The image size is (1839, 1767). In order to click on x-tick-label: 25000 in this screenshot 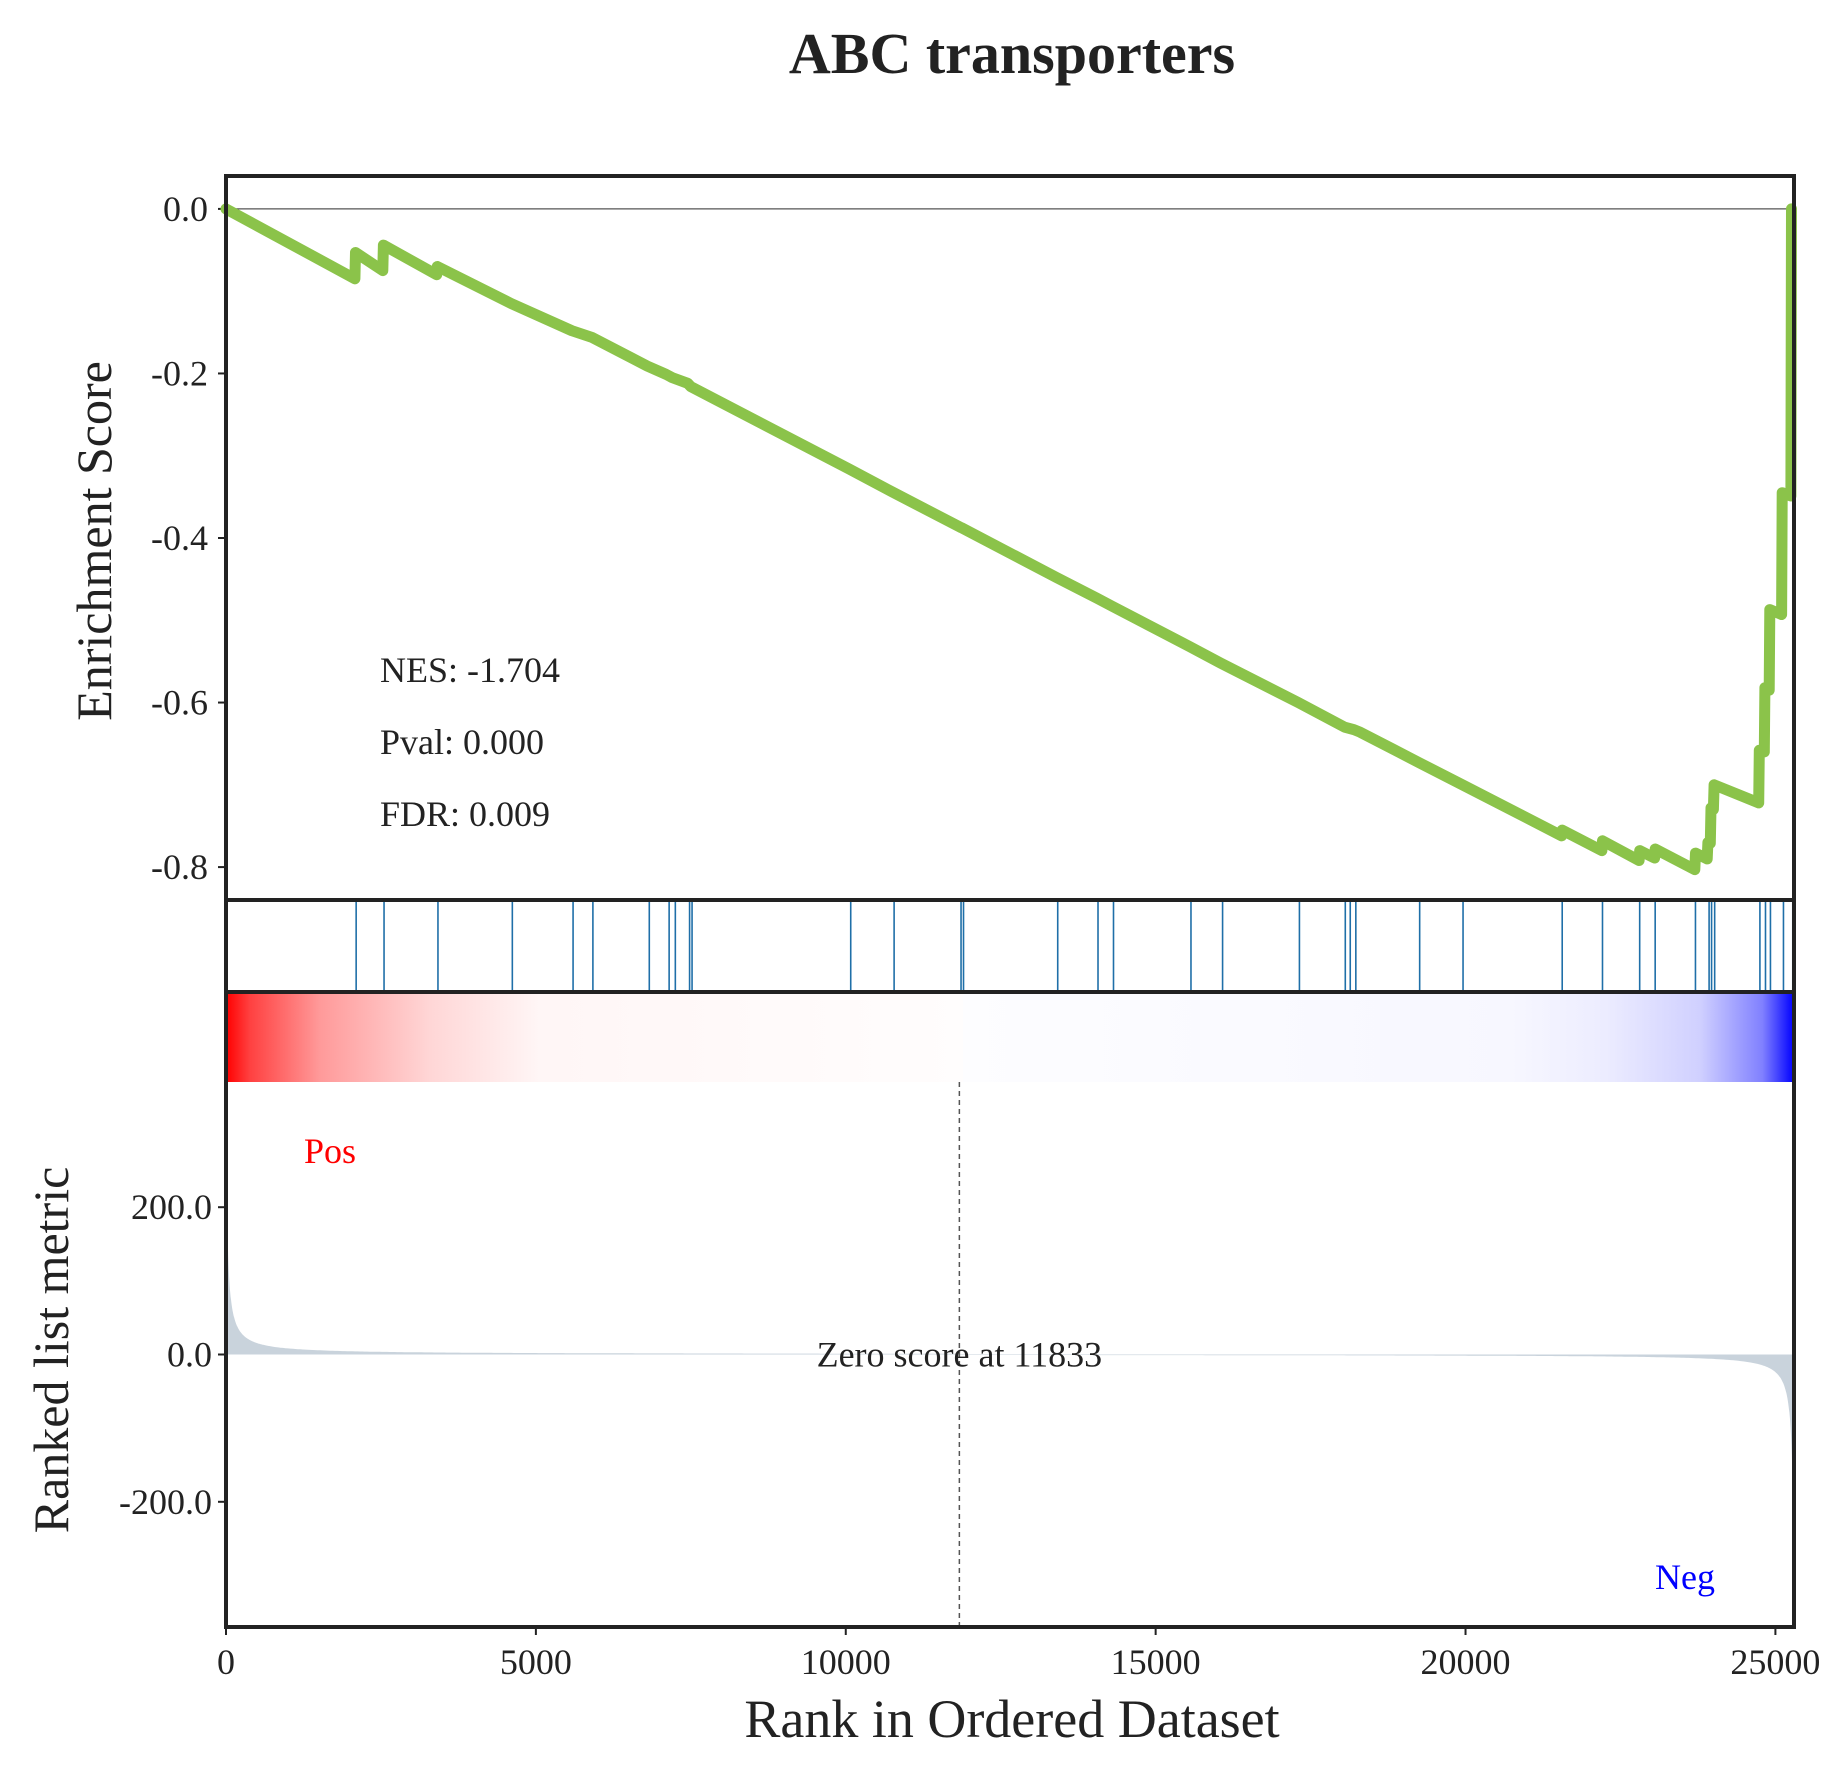, I will do `click(1775, 1662)`.